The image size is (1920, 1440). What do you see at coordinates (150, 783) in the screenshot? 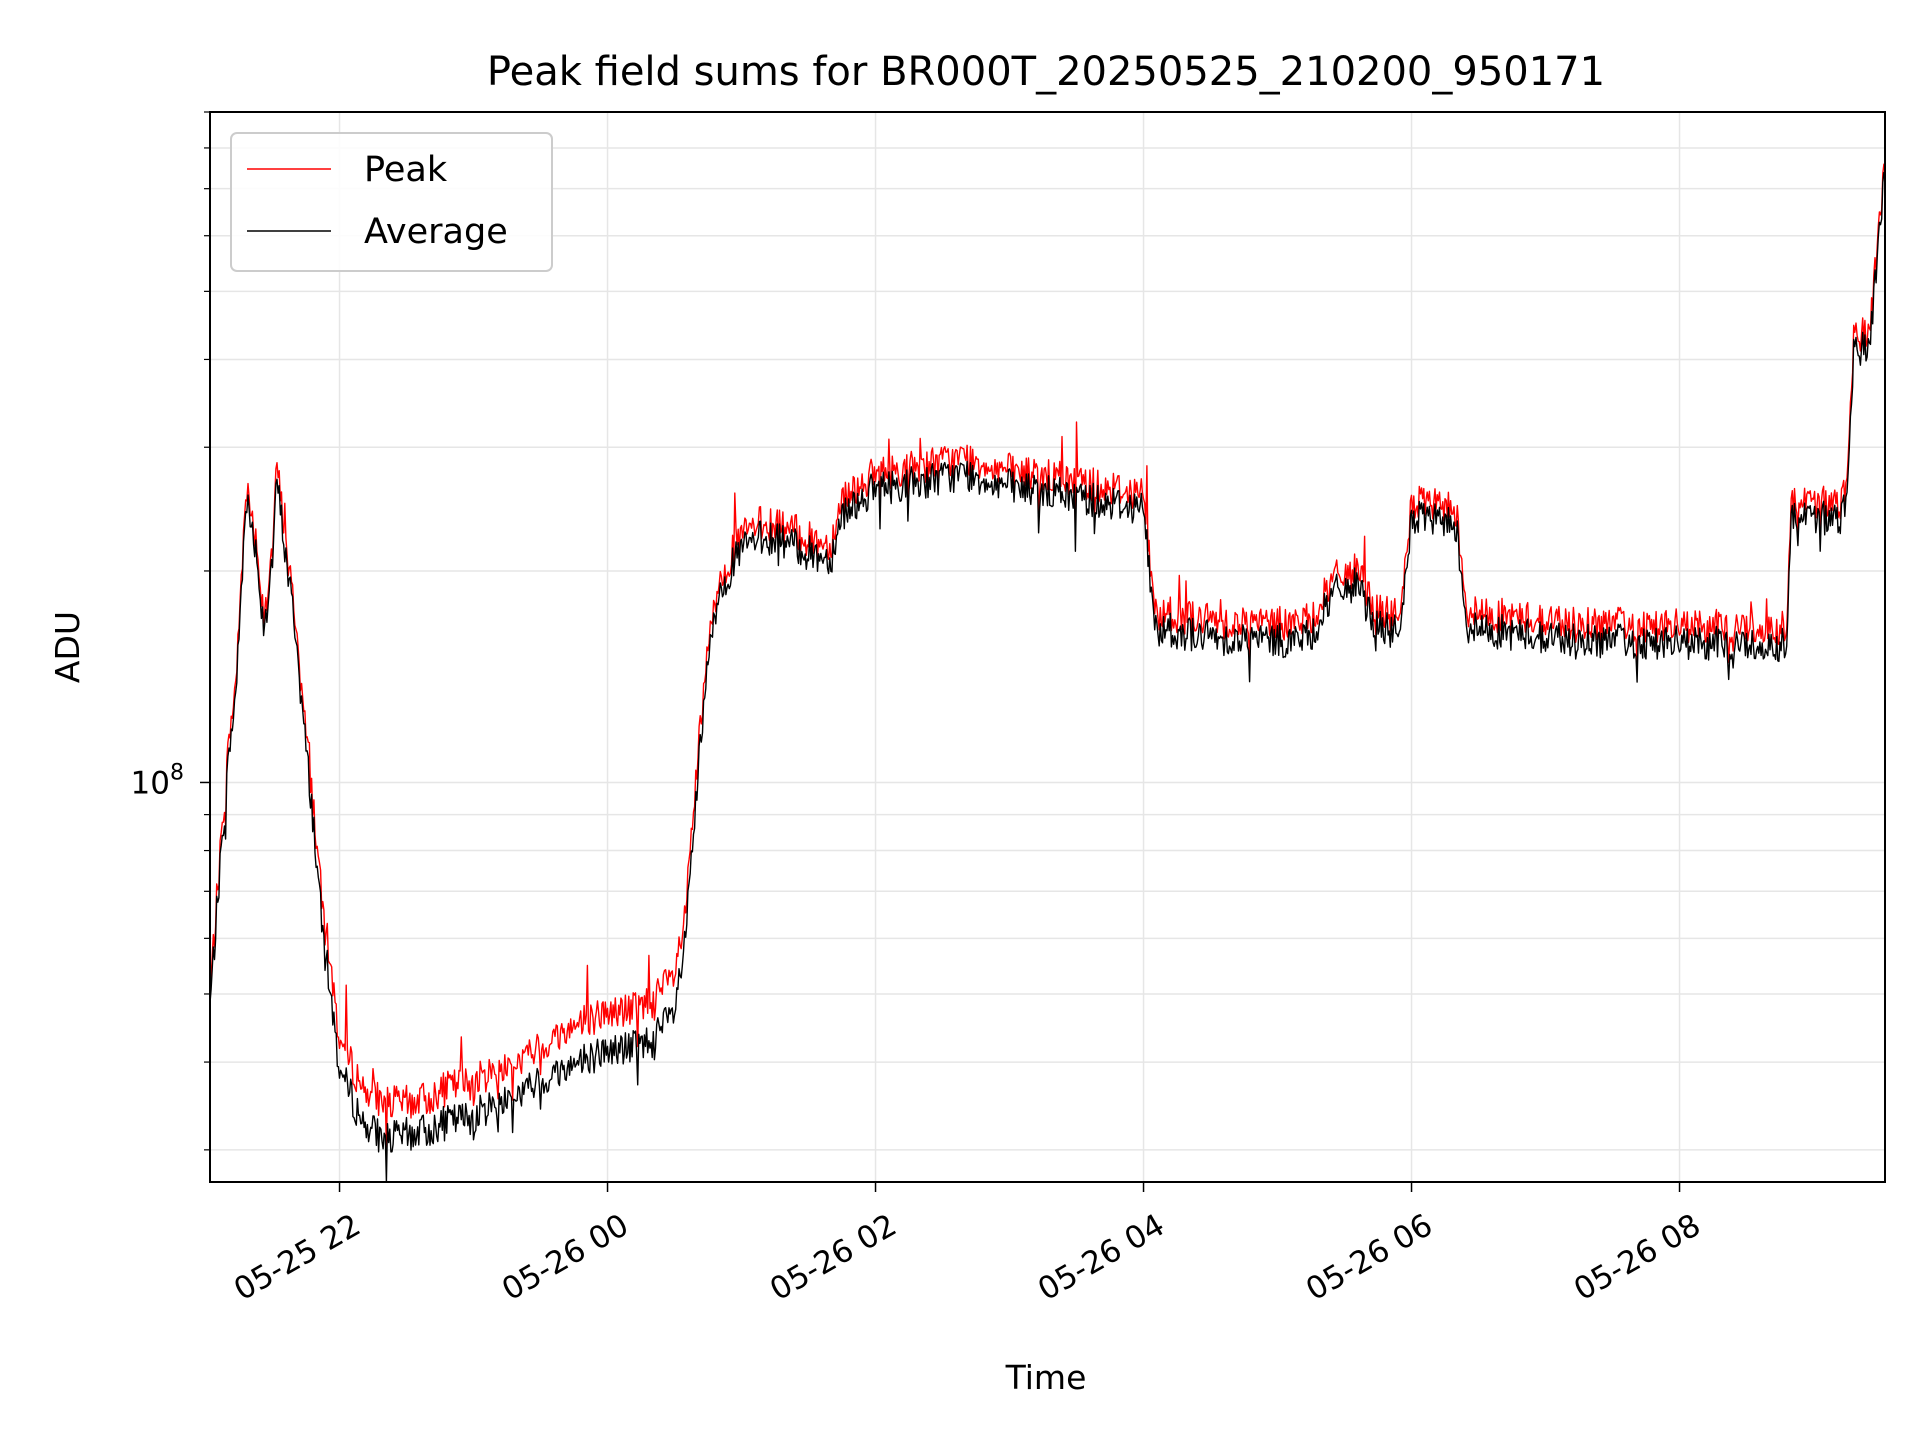
I see `y-tick-label-base: 10` at bounding box center [150, 783].